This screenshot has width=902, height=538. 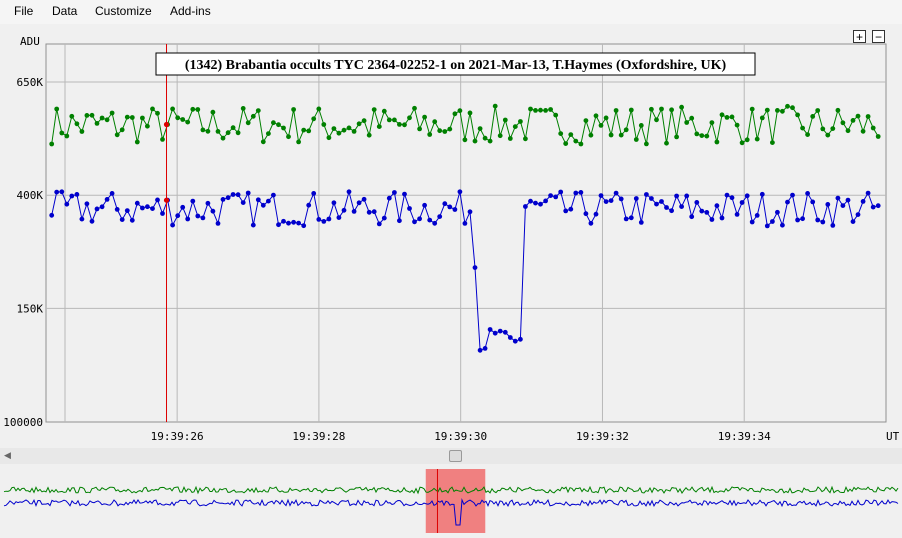 I want to click on scroll-left-icon: ◀, so click(x=7, y=455).